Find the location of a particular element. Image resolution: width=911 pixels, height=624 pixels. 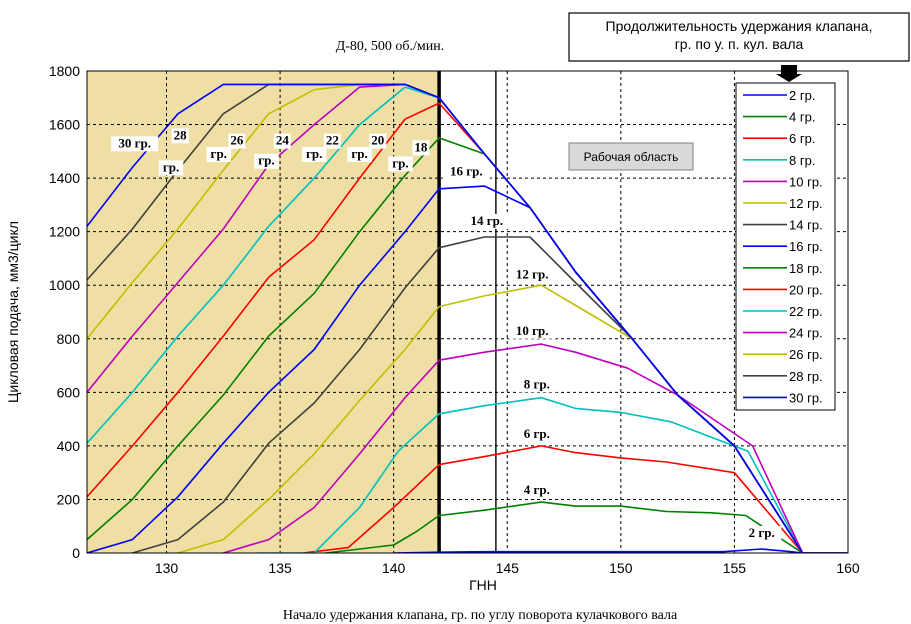

curve-label: 6 гр. is located at coordinates (537, 433).